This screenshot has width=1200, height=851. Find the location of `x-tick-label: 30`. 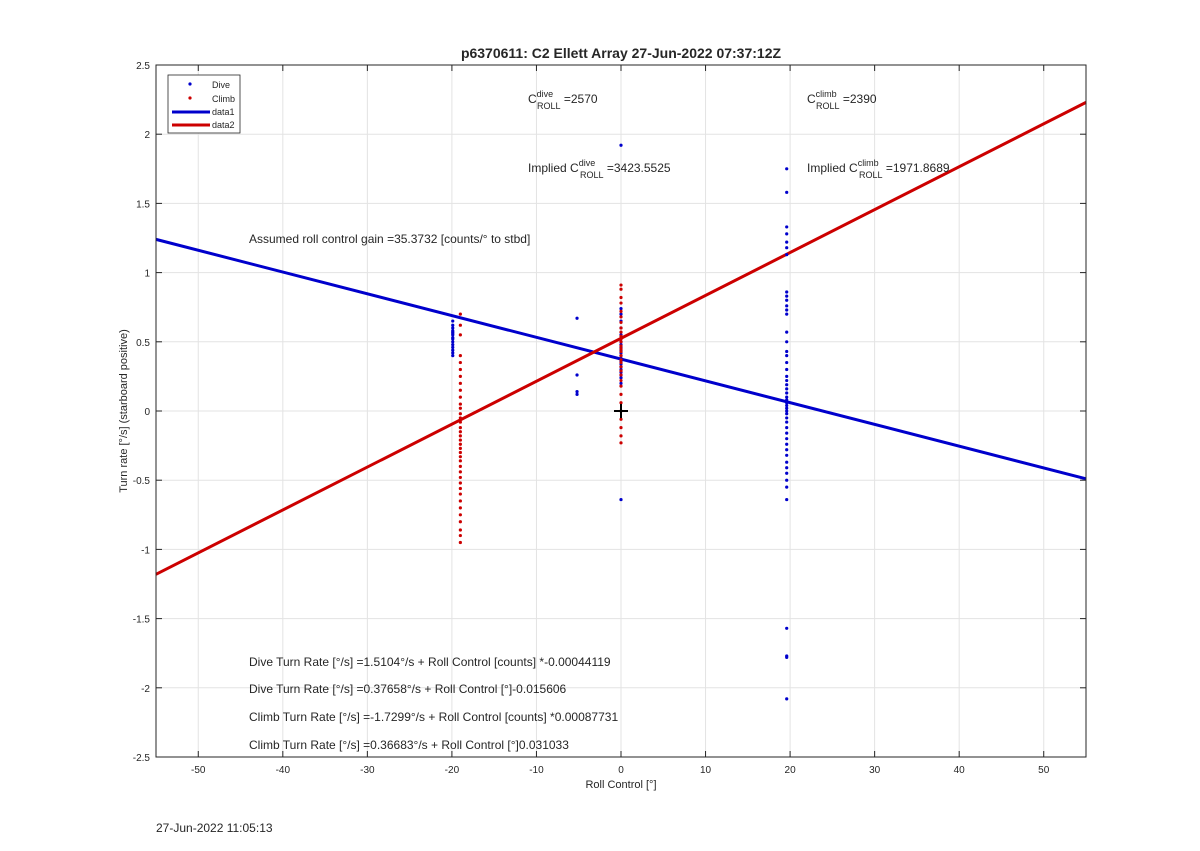

x-tick-label: 30 is located at coordinates (875, 770).